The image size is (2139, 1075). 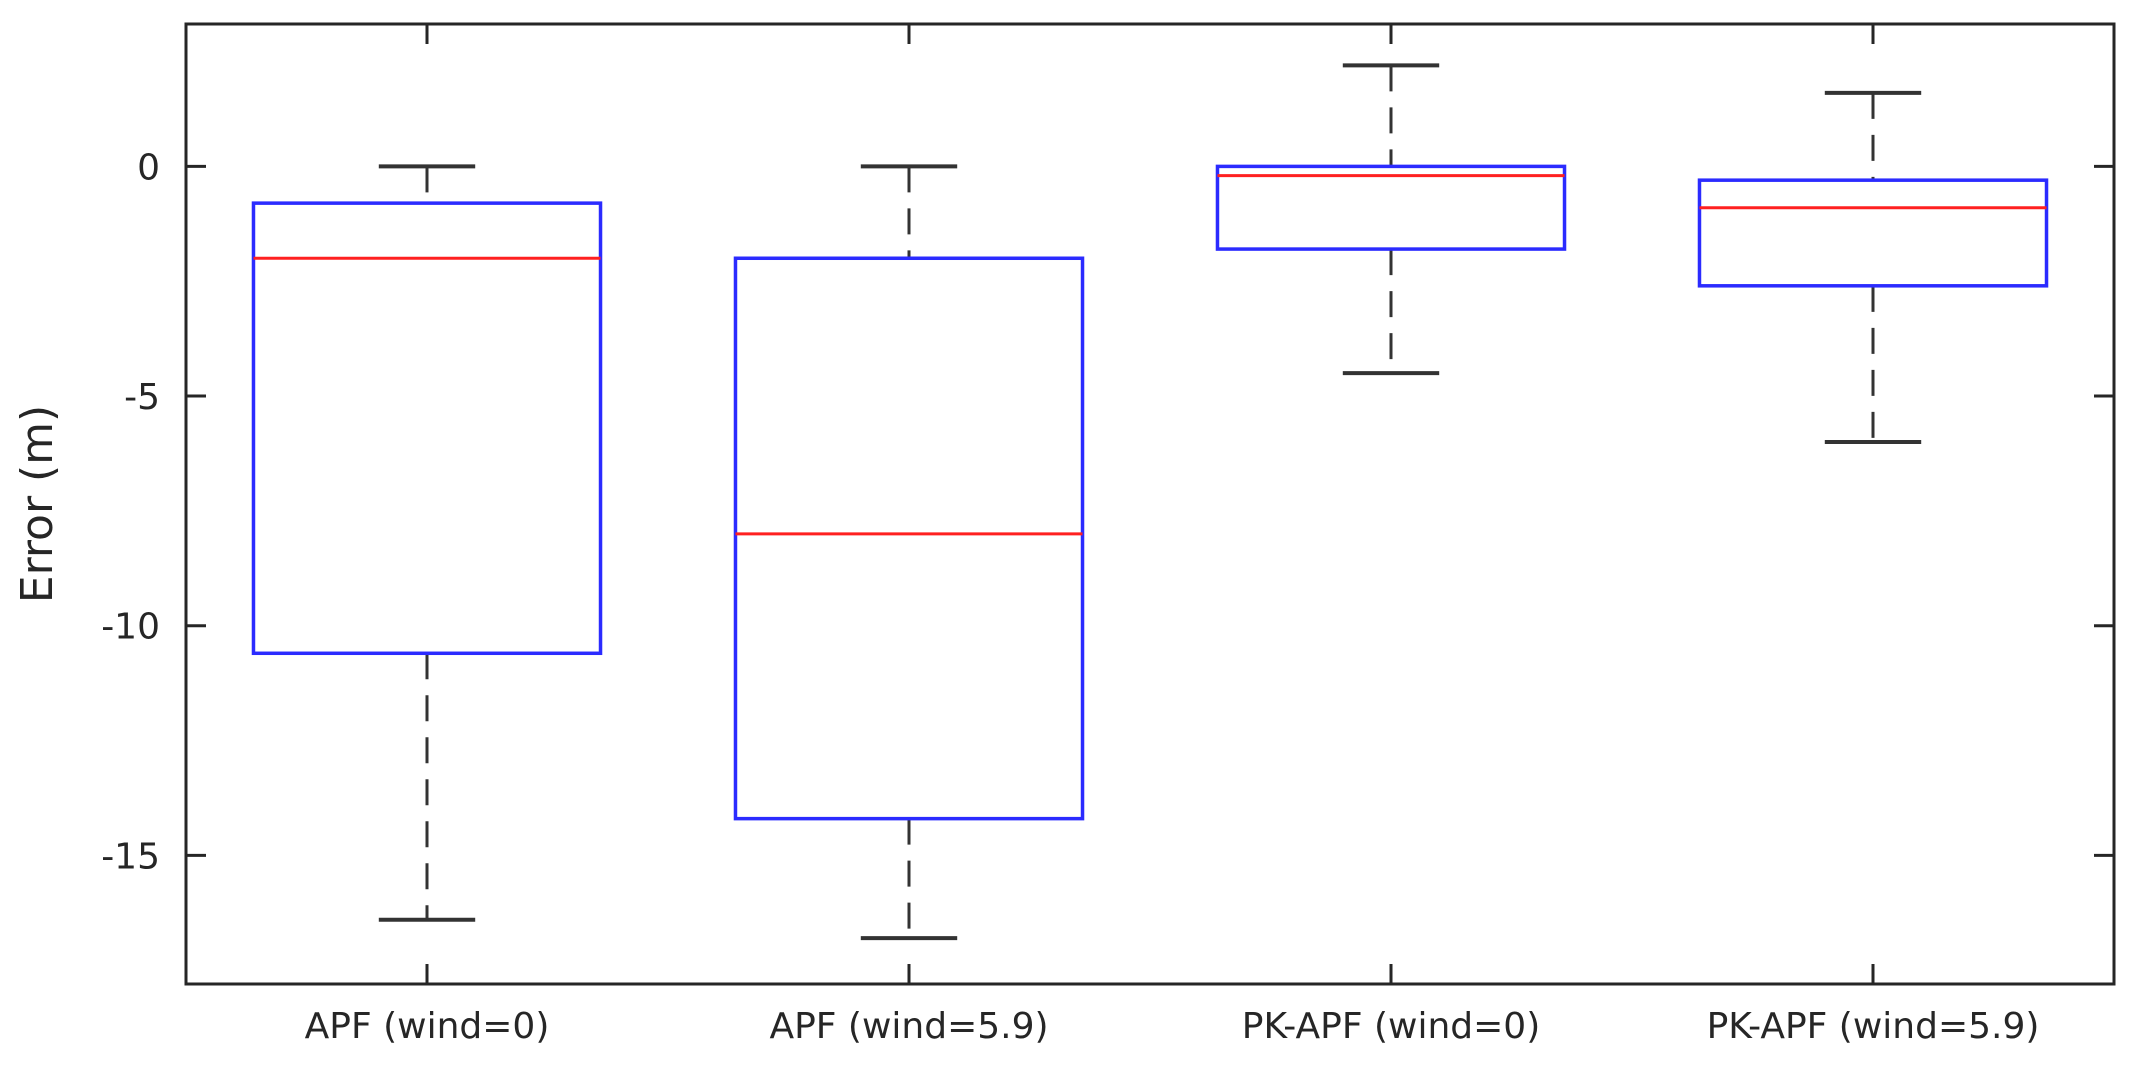 What do you see at coordinates (37, 504) in the screenshot?
I see `y-axis-label: Error (m)` at bounding box center [37, 504].